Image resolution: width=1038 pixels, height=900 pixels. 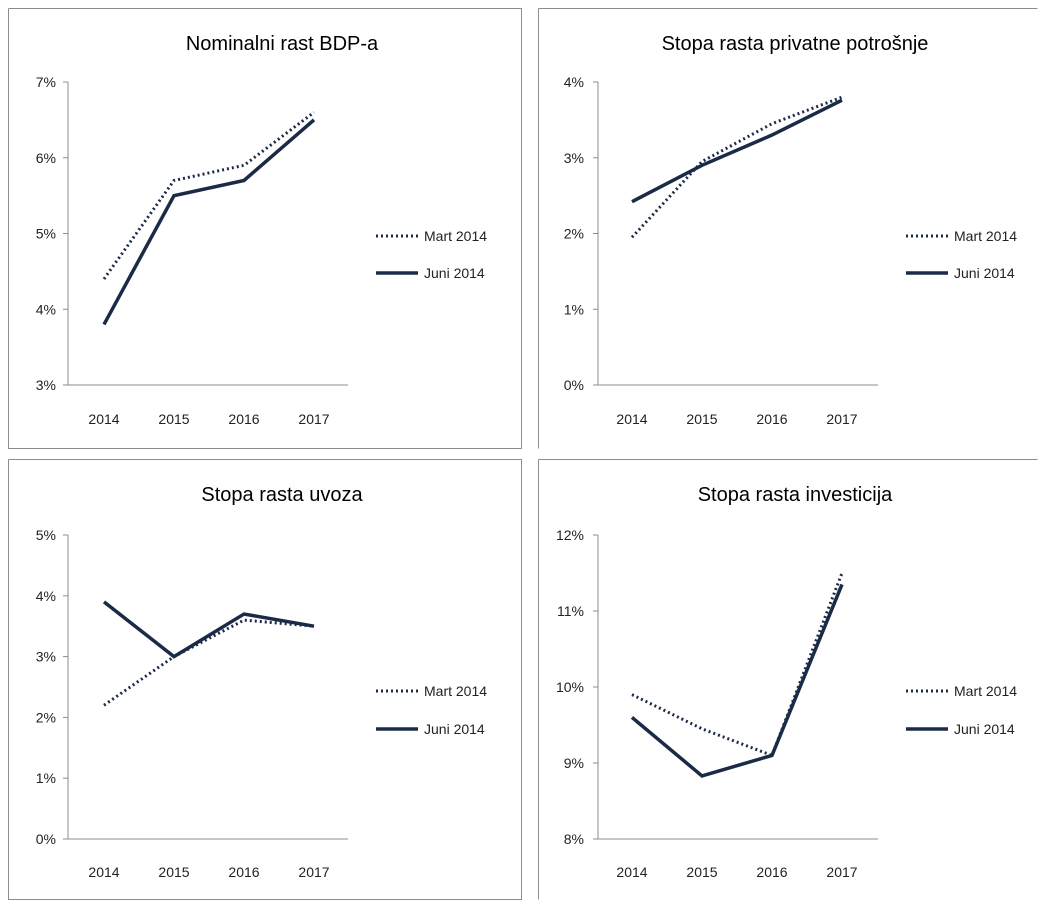 I want to click on chart-title: Nominalni rast BDP-a, so click(x=282, y=44).